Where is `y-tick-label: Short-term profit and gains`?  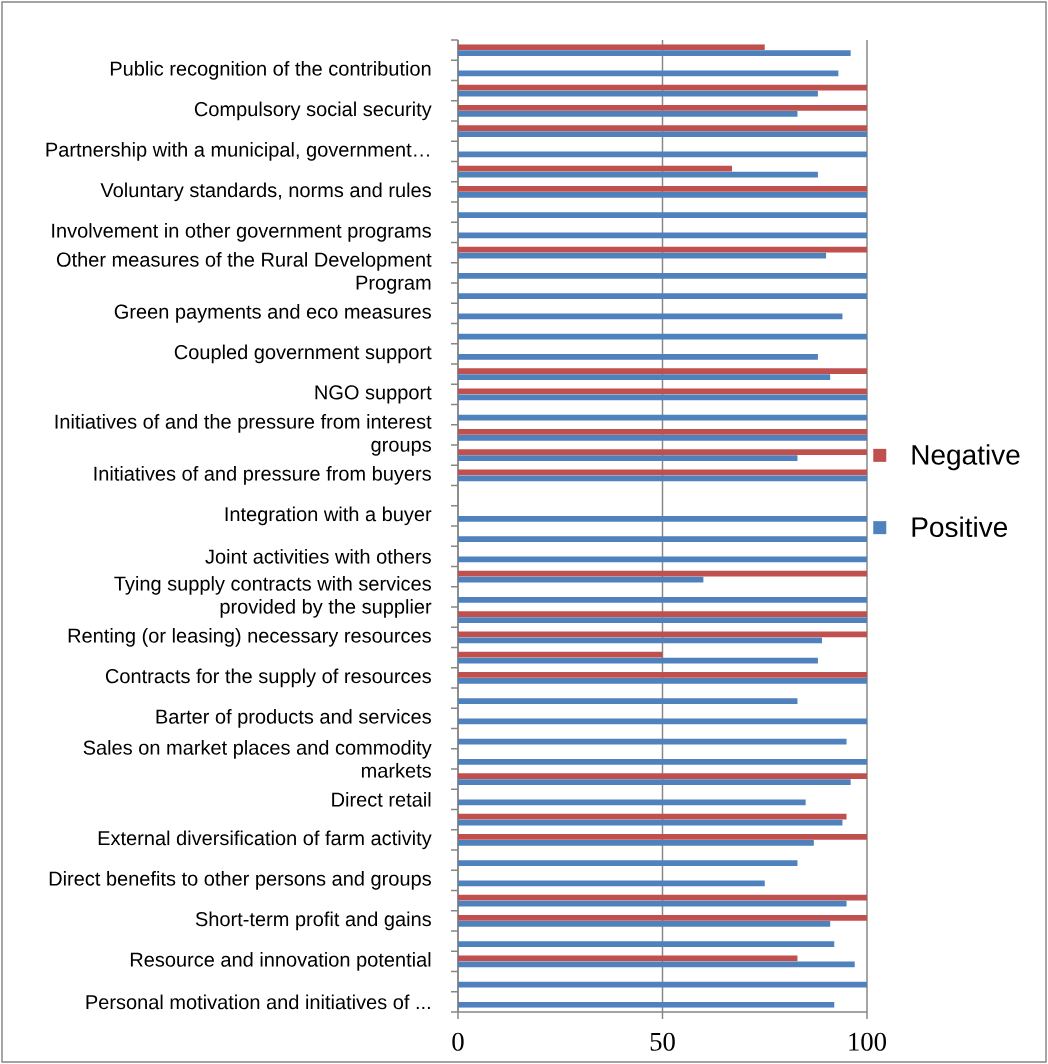 y-tick-label: Short-term profit and gains is located at coordinates (313, 921).